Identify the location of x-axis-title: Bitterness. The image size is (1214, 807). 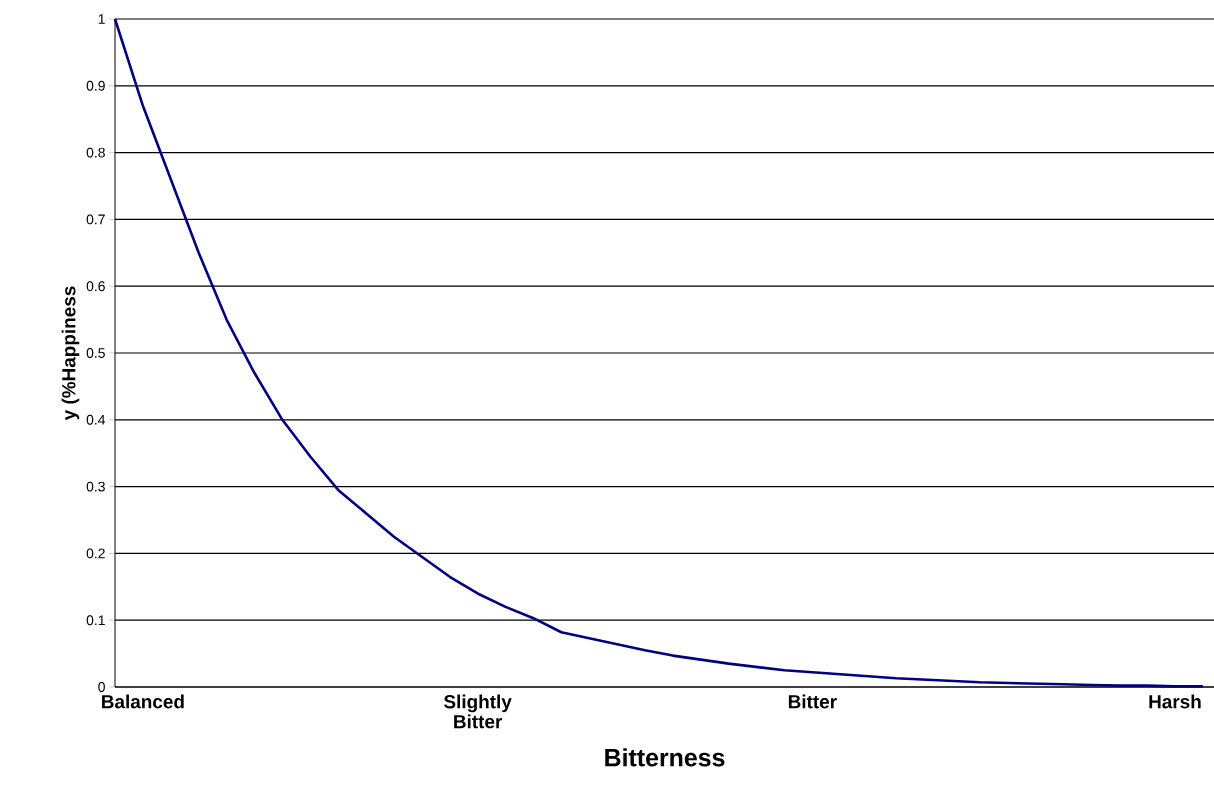
(665, 757).